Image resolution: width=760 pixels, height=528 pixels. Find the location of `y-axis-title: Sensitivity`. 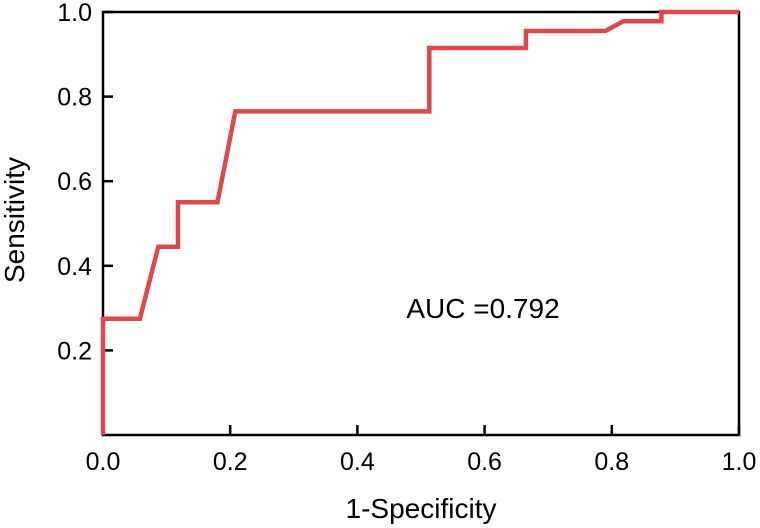

y-axis-title: Sensitivity is located at coordinates (15, 220).